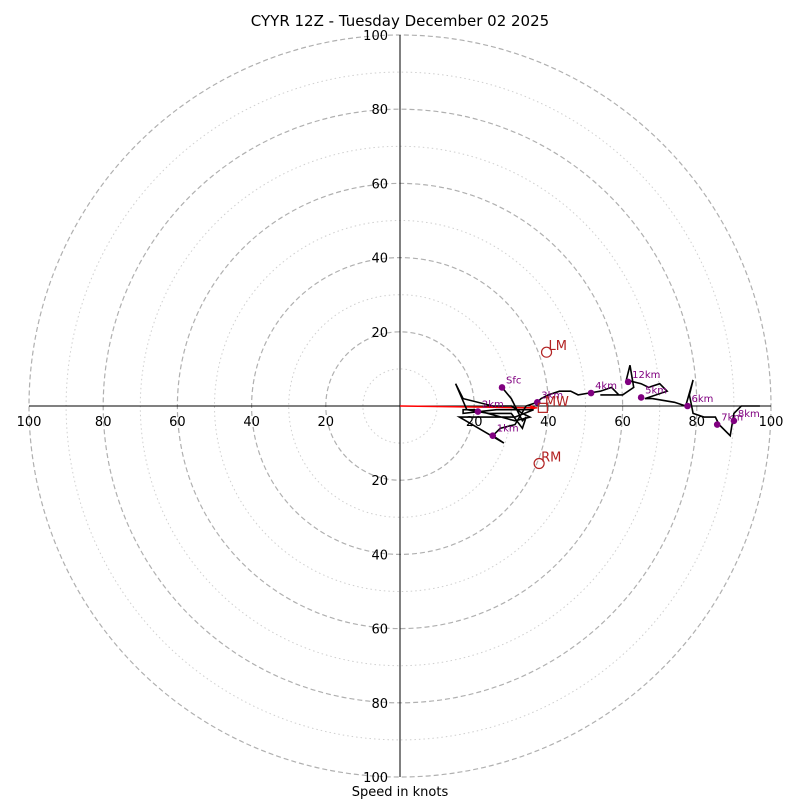 The height and width of the screenshot is (800, 800). What do you see at coordinates (617, 404) in the screenshot?
I see `height-markers: Sfc1km2km3km4km5km6km7km8km12km` at bounding box center [617, 404].